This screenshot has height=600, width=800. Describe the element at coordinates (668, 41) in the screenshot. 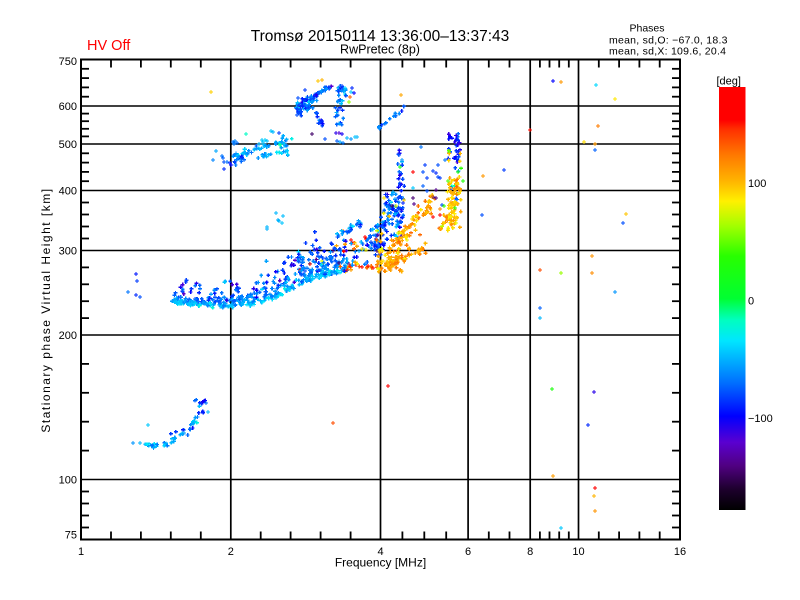

I see `svg-text: mean, sd,O: −67.0, 18.3` at that location.